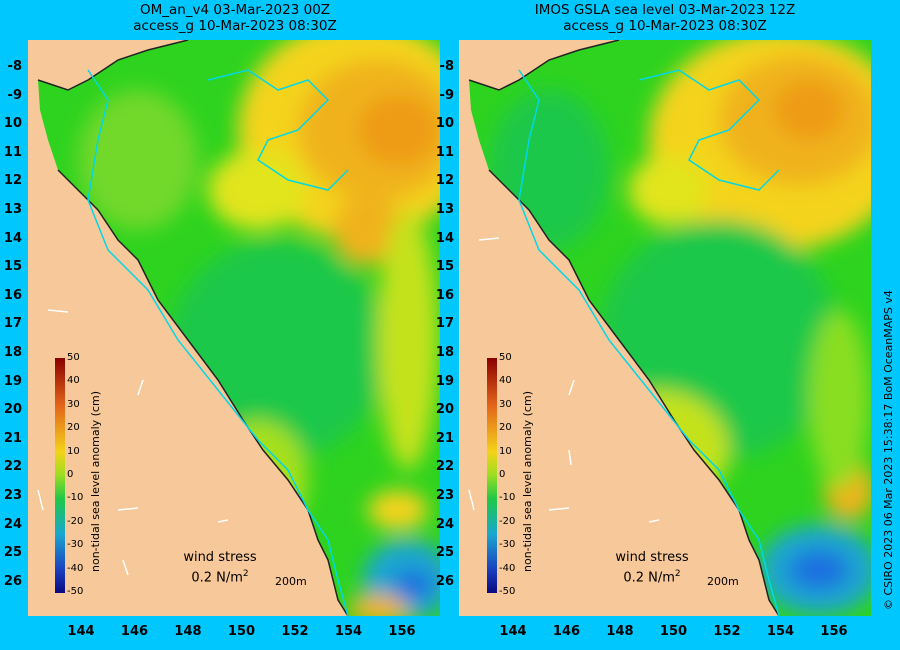  What do you see at coordinates (677, 574) in the screenshot?
I see `right-wind-sup: 2` at bounding box center [677, 574].